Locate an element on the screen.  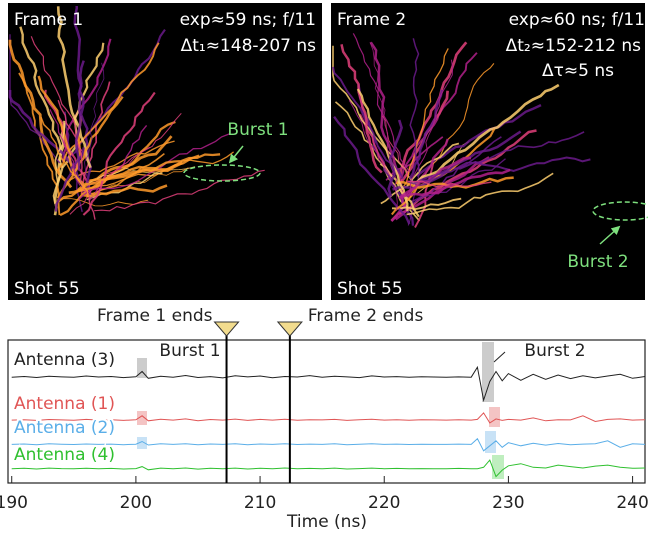
x-tick-label: 220 is located at coordinates (384, 503).